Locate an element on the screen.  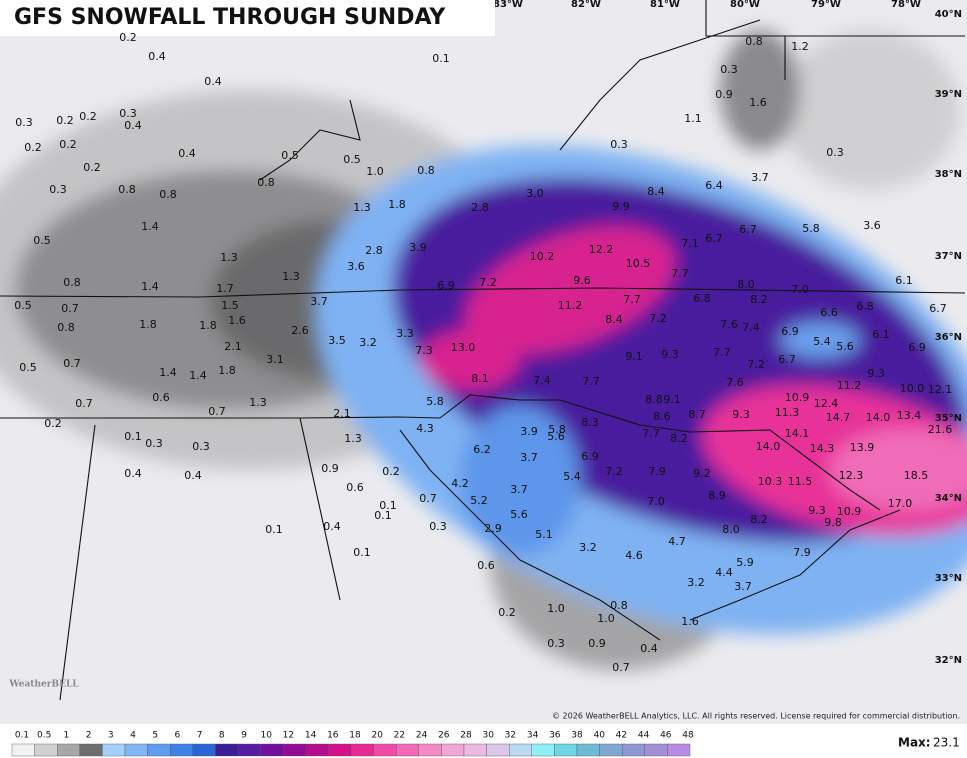
snow-total-label: 4.4 is located at coordinates (724, 572).